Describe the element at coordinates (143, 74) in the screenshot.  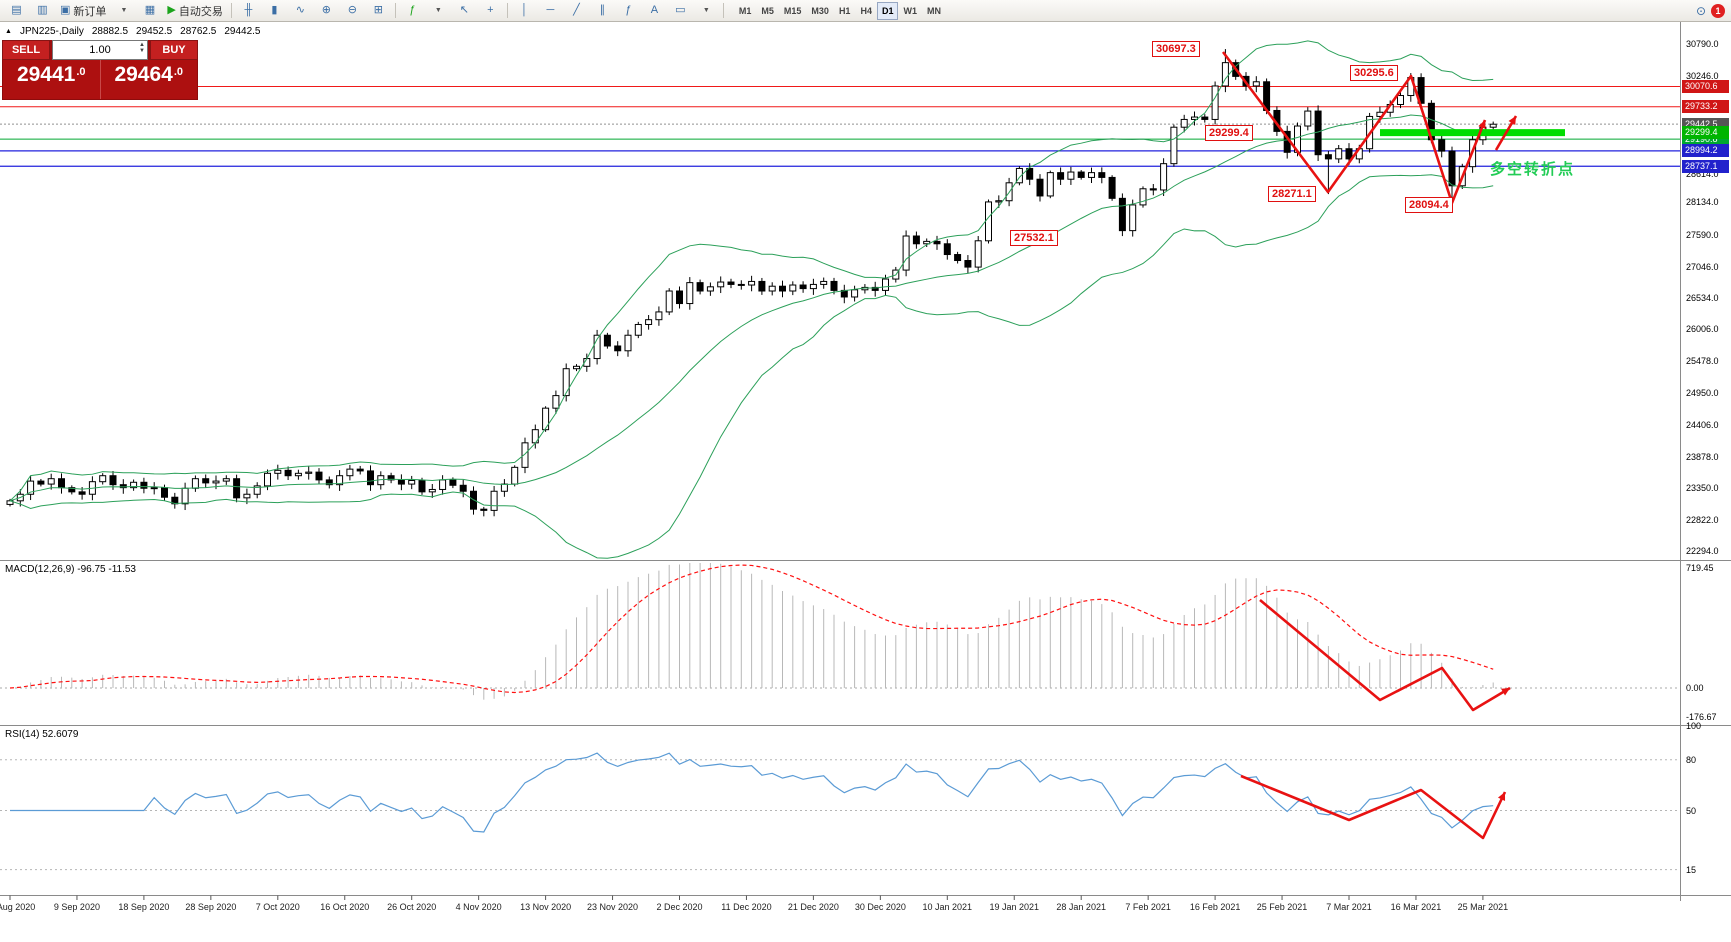
I see `ask-main-digits: 29464` at that location.